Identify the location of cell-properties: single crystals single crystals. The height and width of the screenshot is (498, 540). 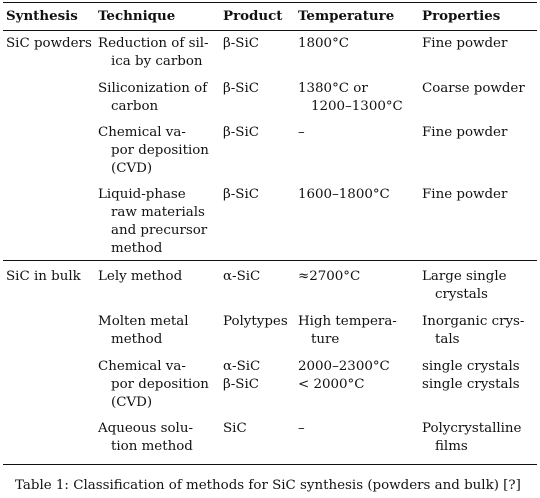
(471, 376).